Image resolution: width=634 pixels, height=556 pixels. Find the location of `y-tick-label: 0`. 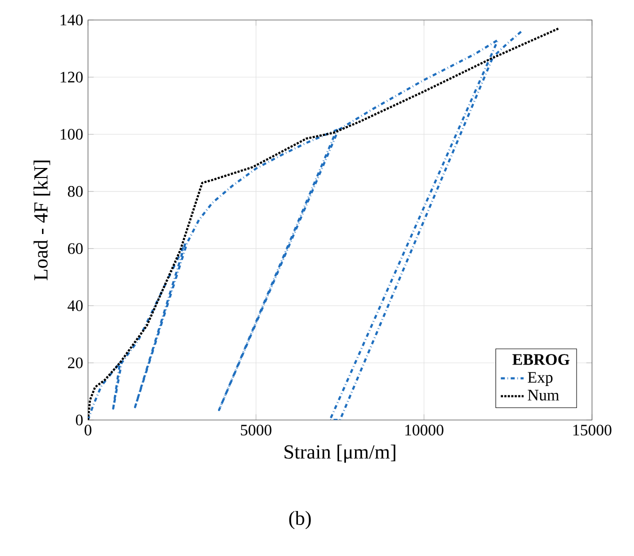

y-tick-label: 0 is located at coordinates (79, 420).